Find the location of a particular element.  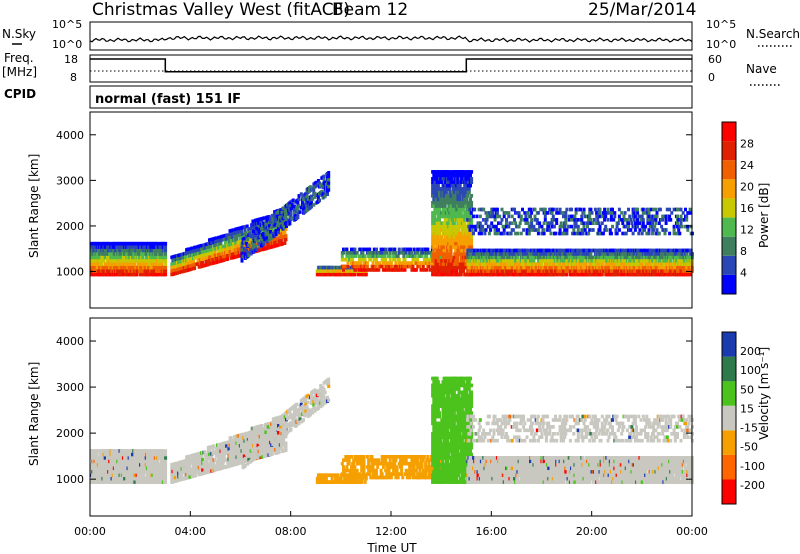

freq-trace is located at coordinates (391, 65).